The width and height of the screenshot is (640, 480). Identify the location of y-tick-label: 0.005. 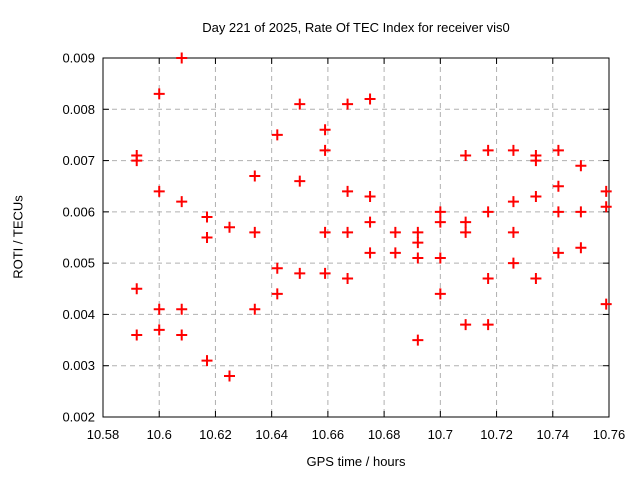
(78, 263).